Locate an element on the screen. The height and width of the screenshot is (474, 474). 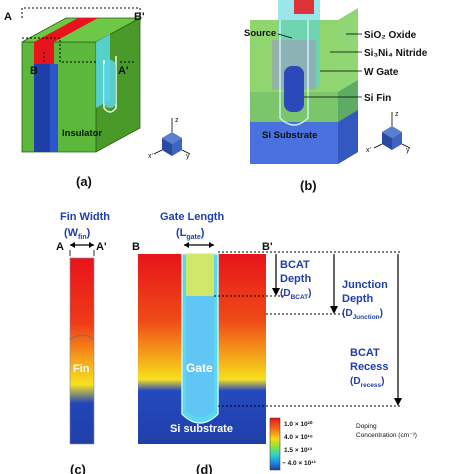
panel-a-caption: (a) is located at coordinates (84, 181).